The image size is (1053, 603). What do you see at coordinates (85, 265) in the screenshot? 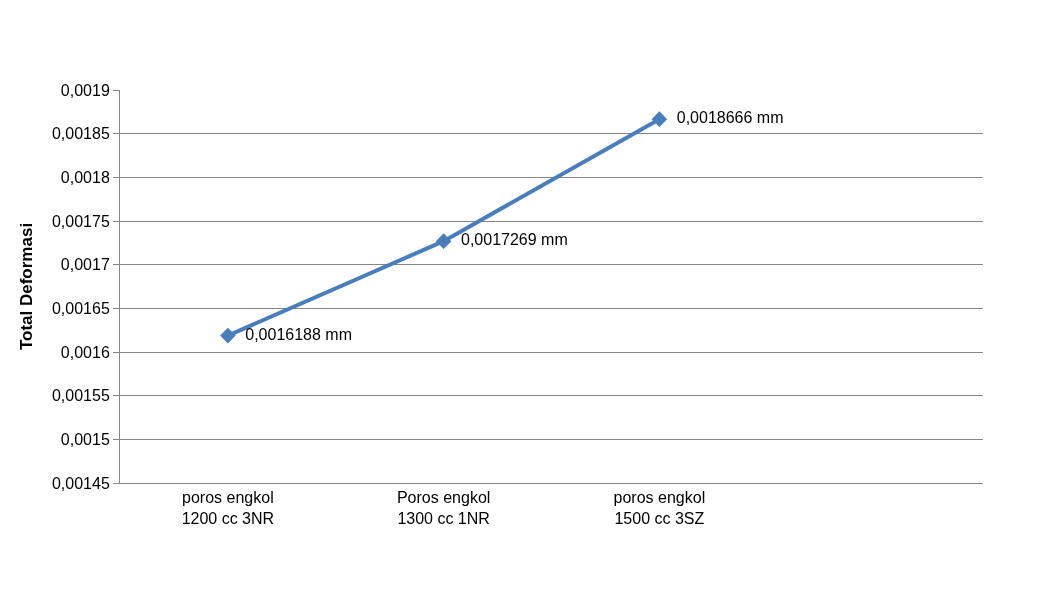
I see `y-tick-label: 0,0017` at bounding box center [85, 265].